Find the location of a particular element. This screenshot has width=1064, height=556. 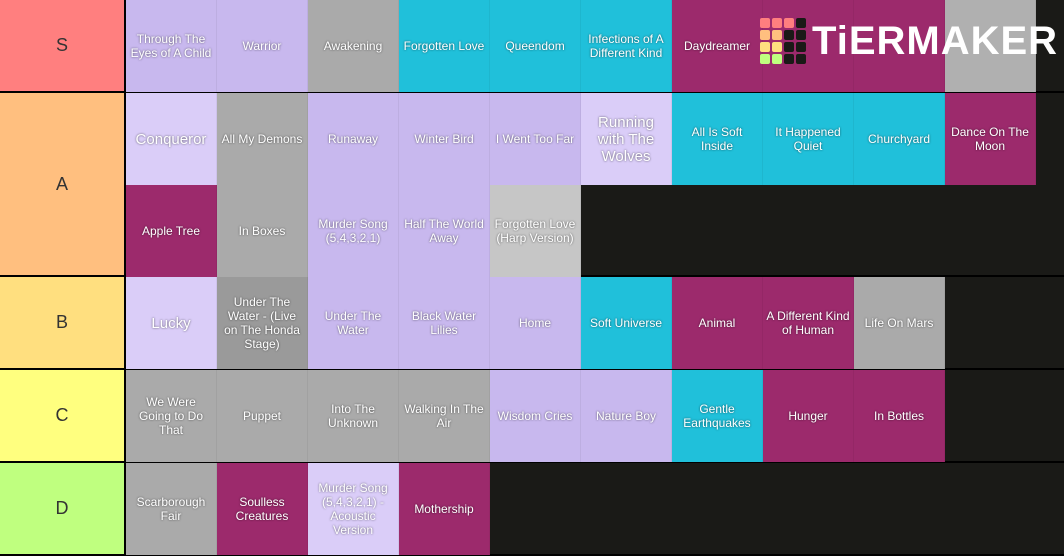

tile: Awakening is located at coordinates (353, 46).